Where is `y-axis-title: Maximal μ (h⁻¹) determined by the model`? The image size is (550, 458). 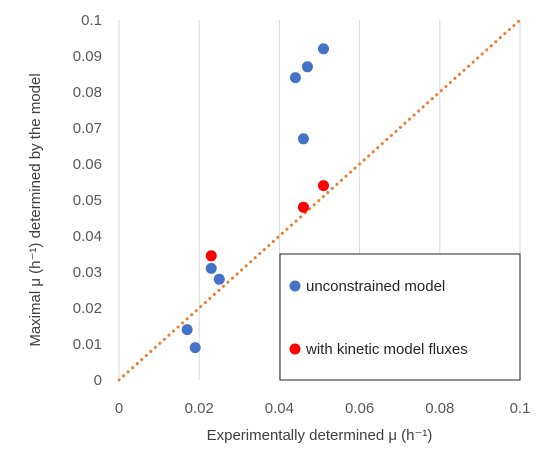
y-axis-title: Maximal μ (h⁻¹) determined by the model is located at coordinates (35, 209).